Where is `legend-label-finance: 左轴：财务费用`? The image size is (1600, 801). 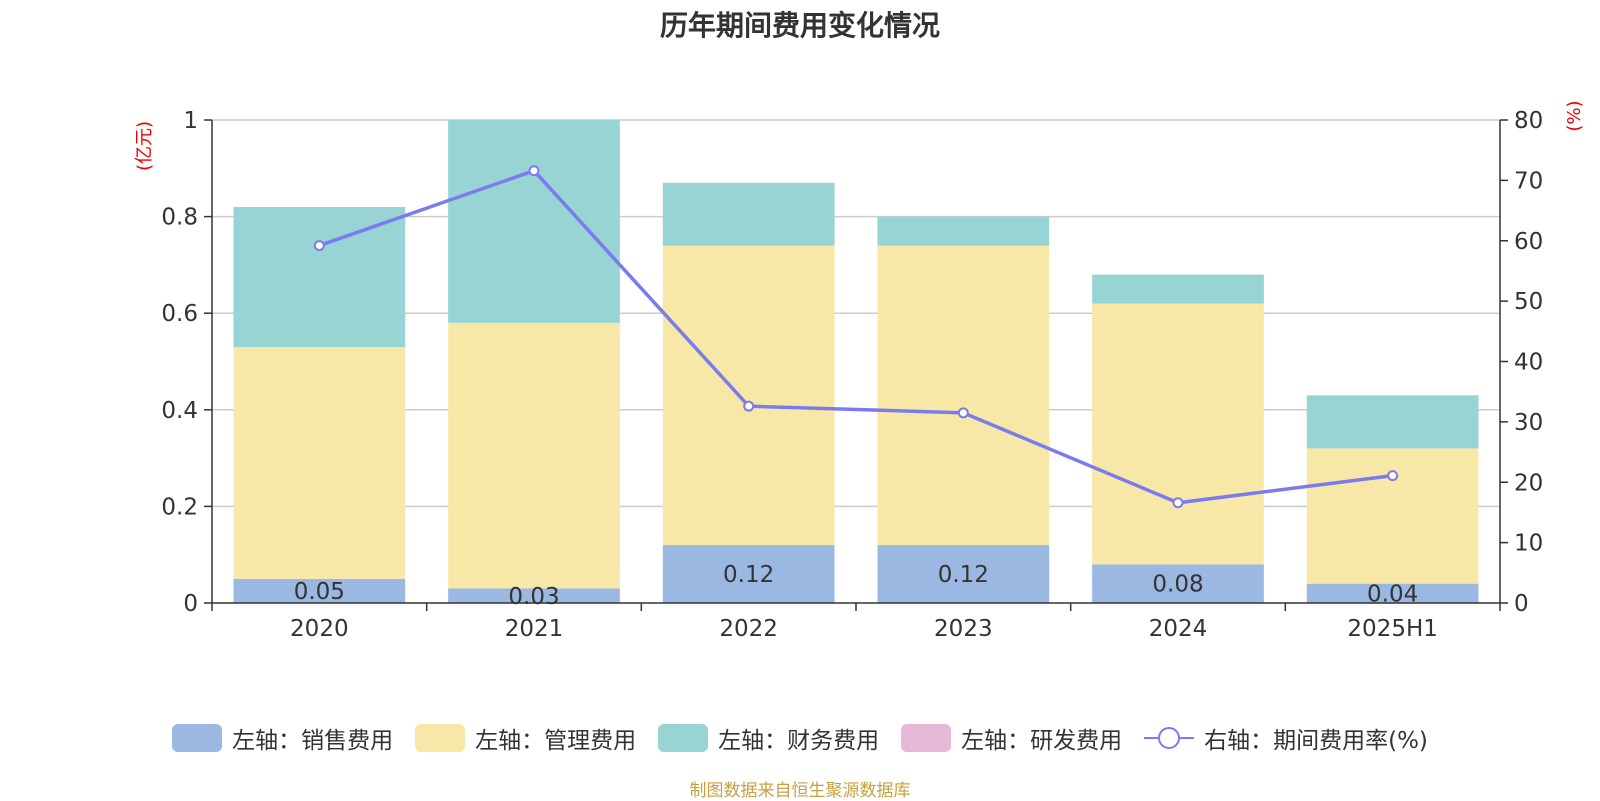 legend-label-finance: 左轴：财务费用 is located at coordinates (799, 741).